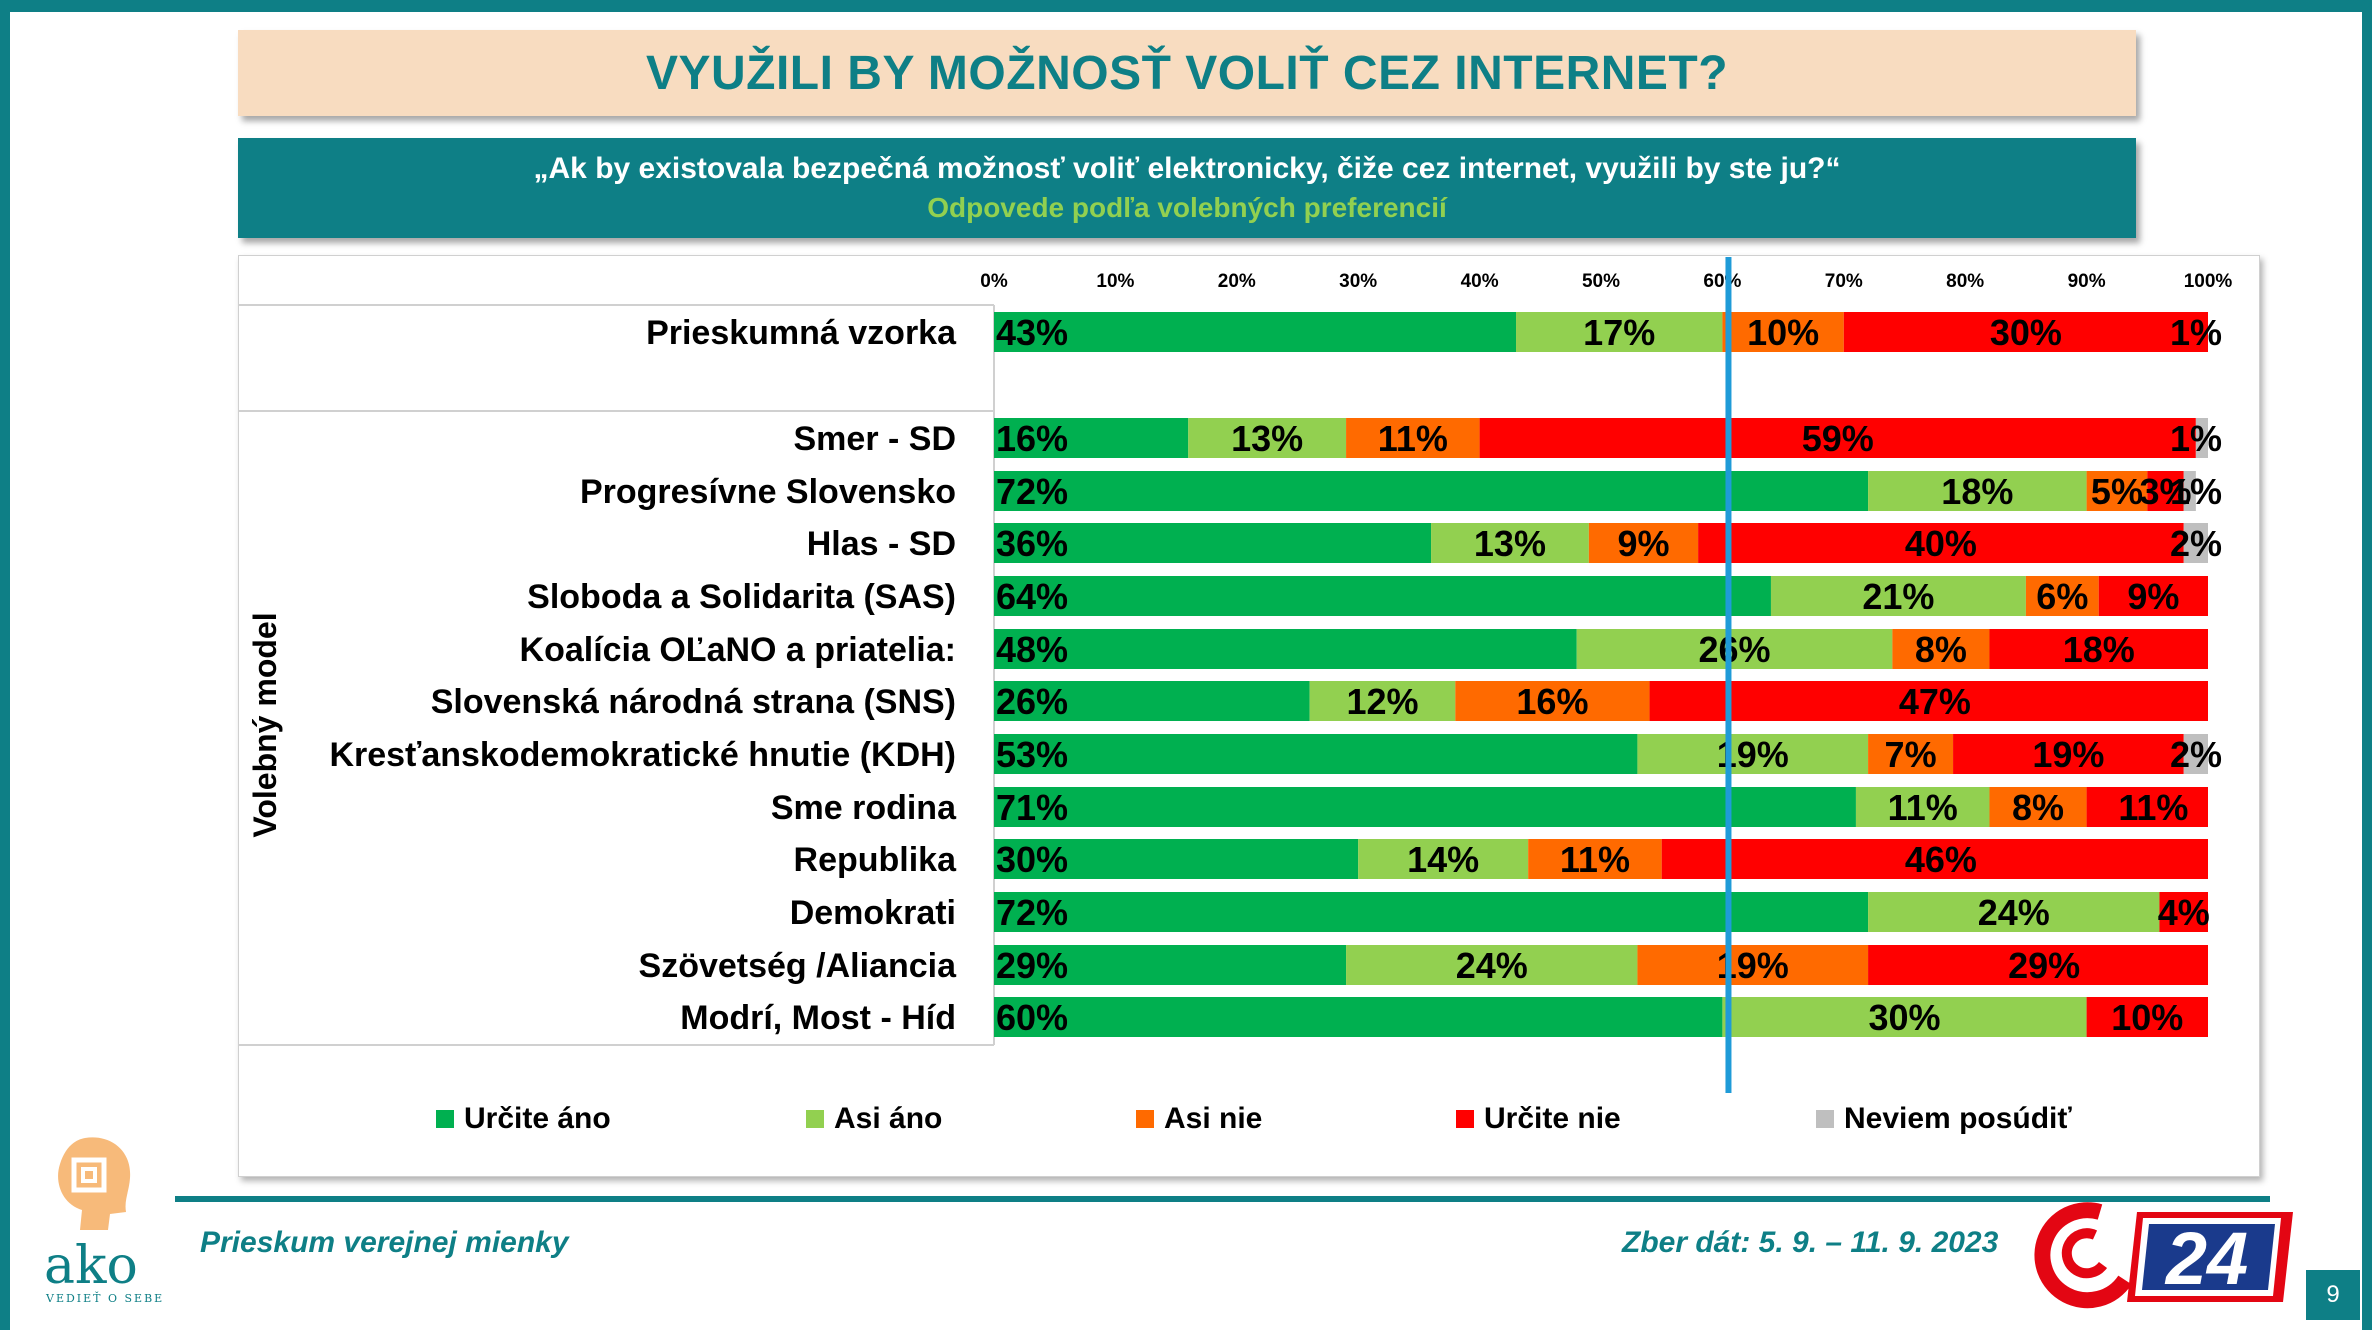 Image resolution: width=2372 pixels, height=1330 pixels. I want to click on data-label: 5%, so click(2117, 491).